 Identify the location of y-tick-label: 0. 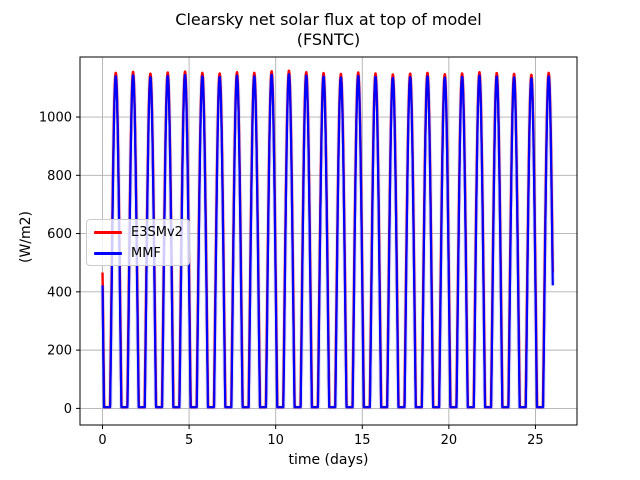
(68, 409).